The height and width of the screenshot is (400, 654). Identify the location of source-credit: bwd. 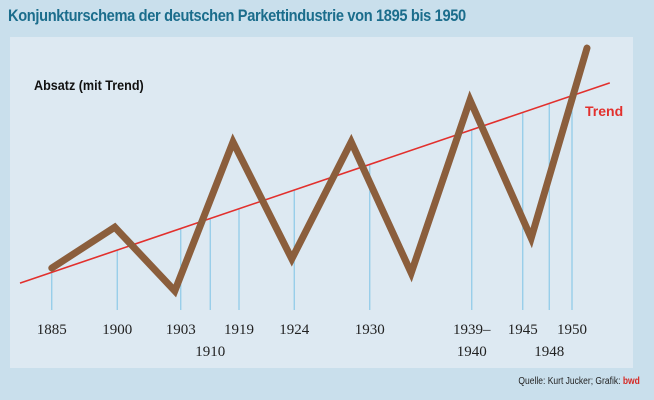
(631, 381).